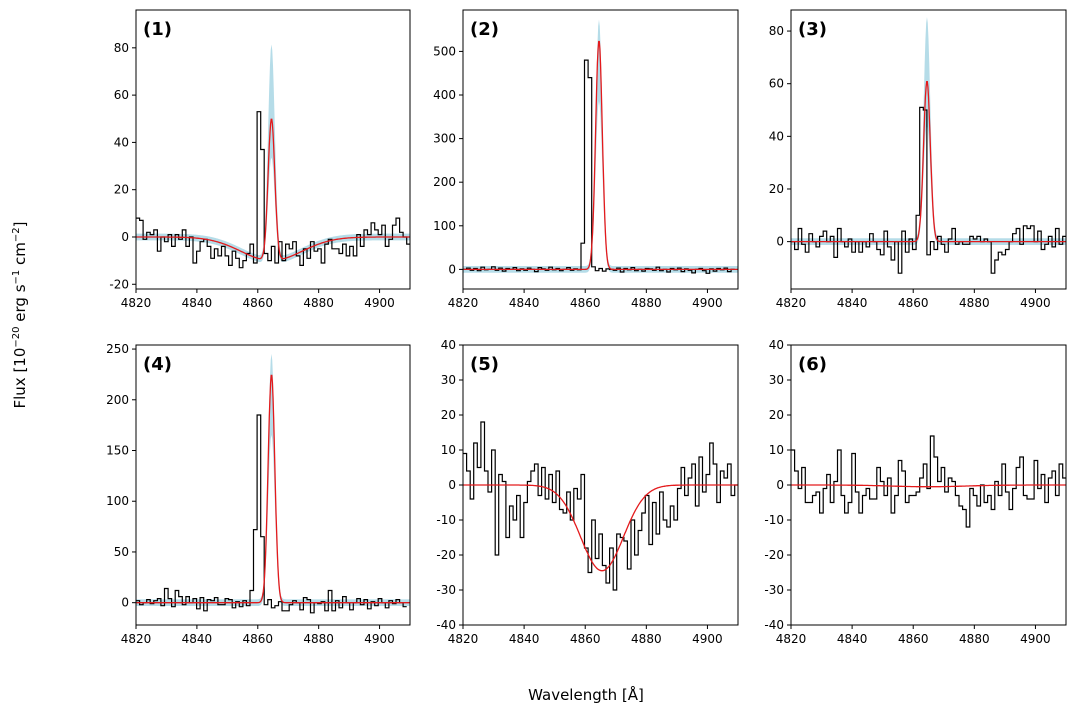 This screenshot has height=715, width=1076. Describe the element at coordinates (812, 364) in the screenshot. I see `panel-label: (6)` at that location.